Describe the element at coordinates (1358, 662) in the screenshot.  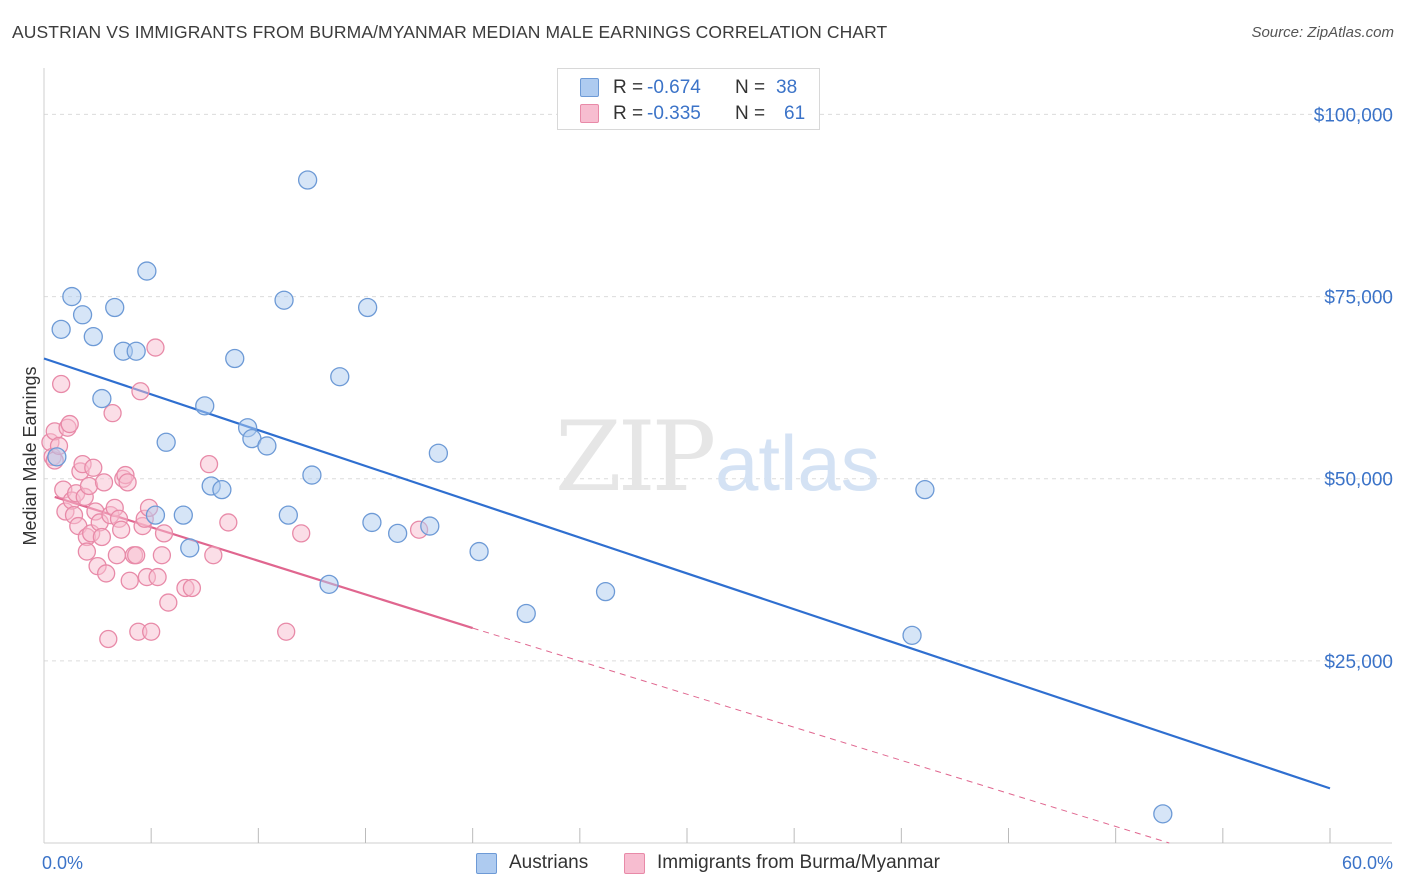
I see `y-tick-label: $25,000` at that location.